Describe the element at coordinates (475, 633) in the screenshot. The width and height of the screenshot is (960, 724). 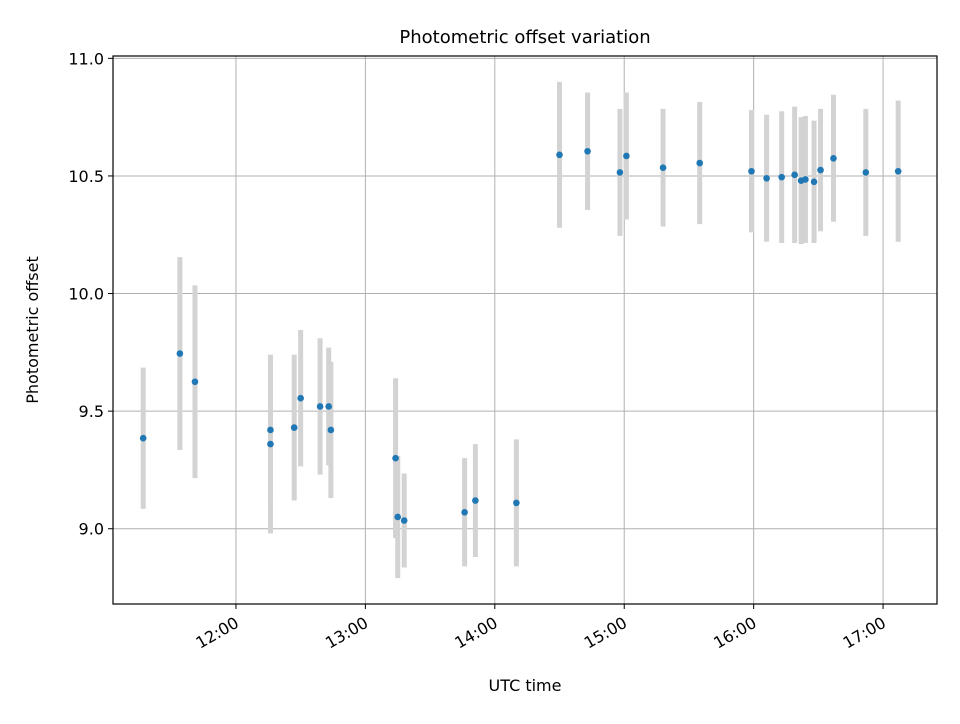
I see `x-tick-label: 14:00` at that location.